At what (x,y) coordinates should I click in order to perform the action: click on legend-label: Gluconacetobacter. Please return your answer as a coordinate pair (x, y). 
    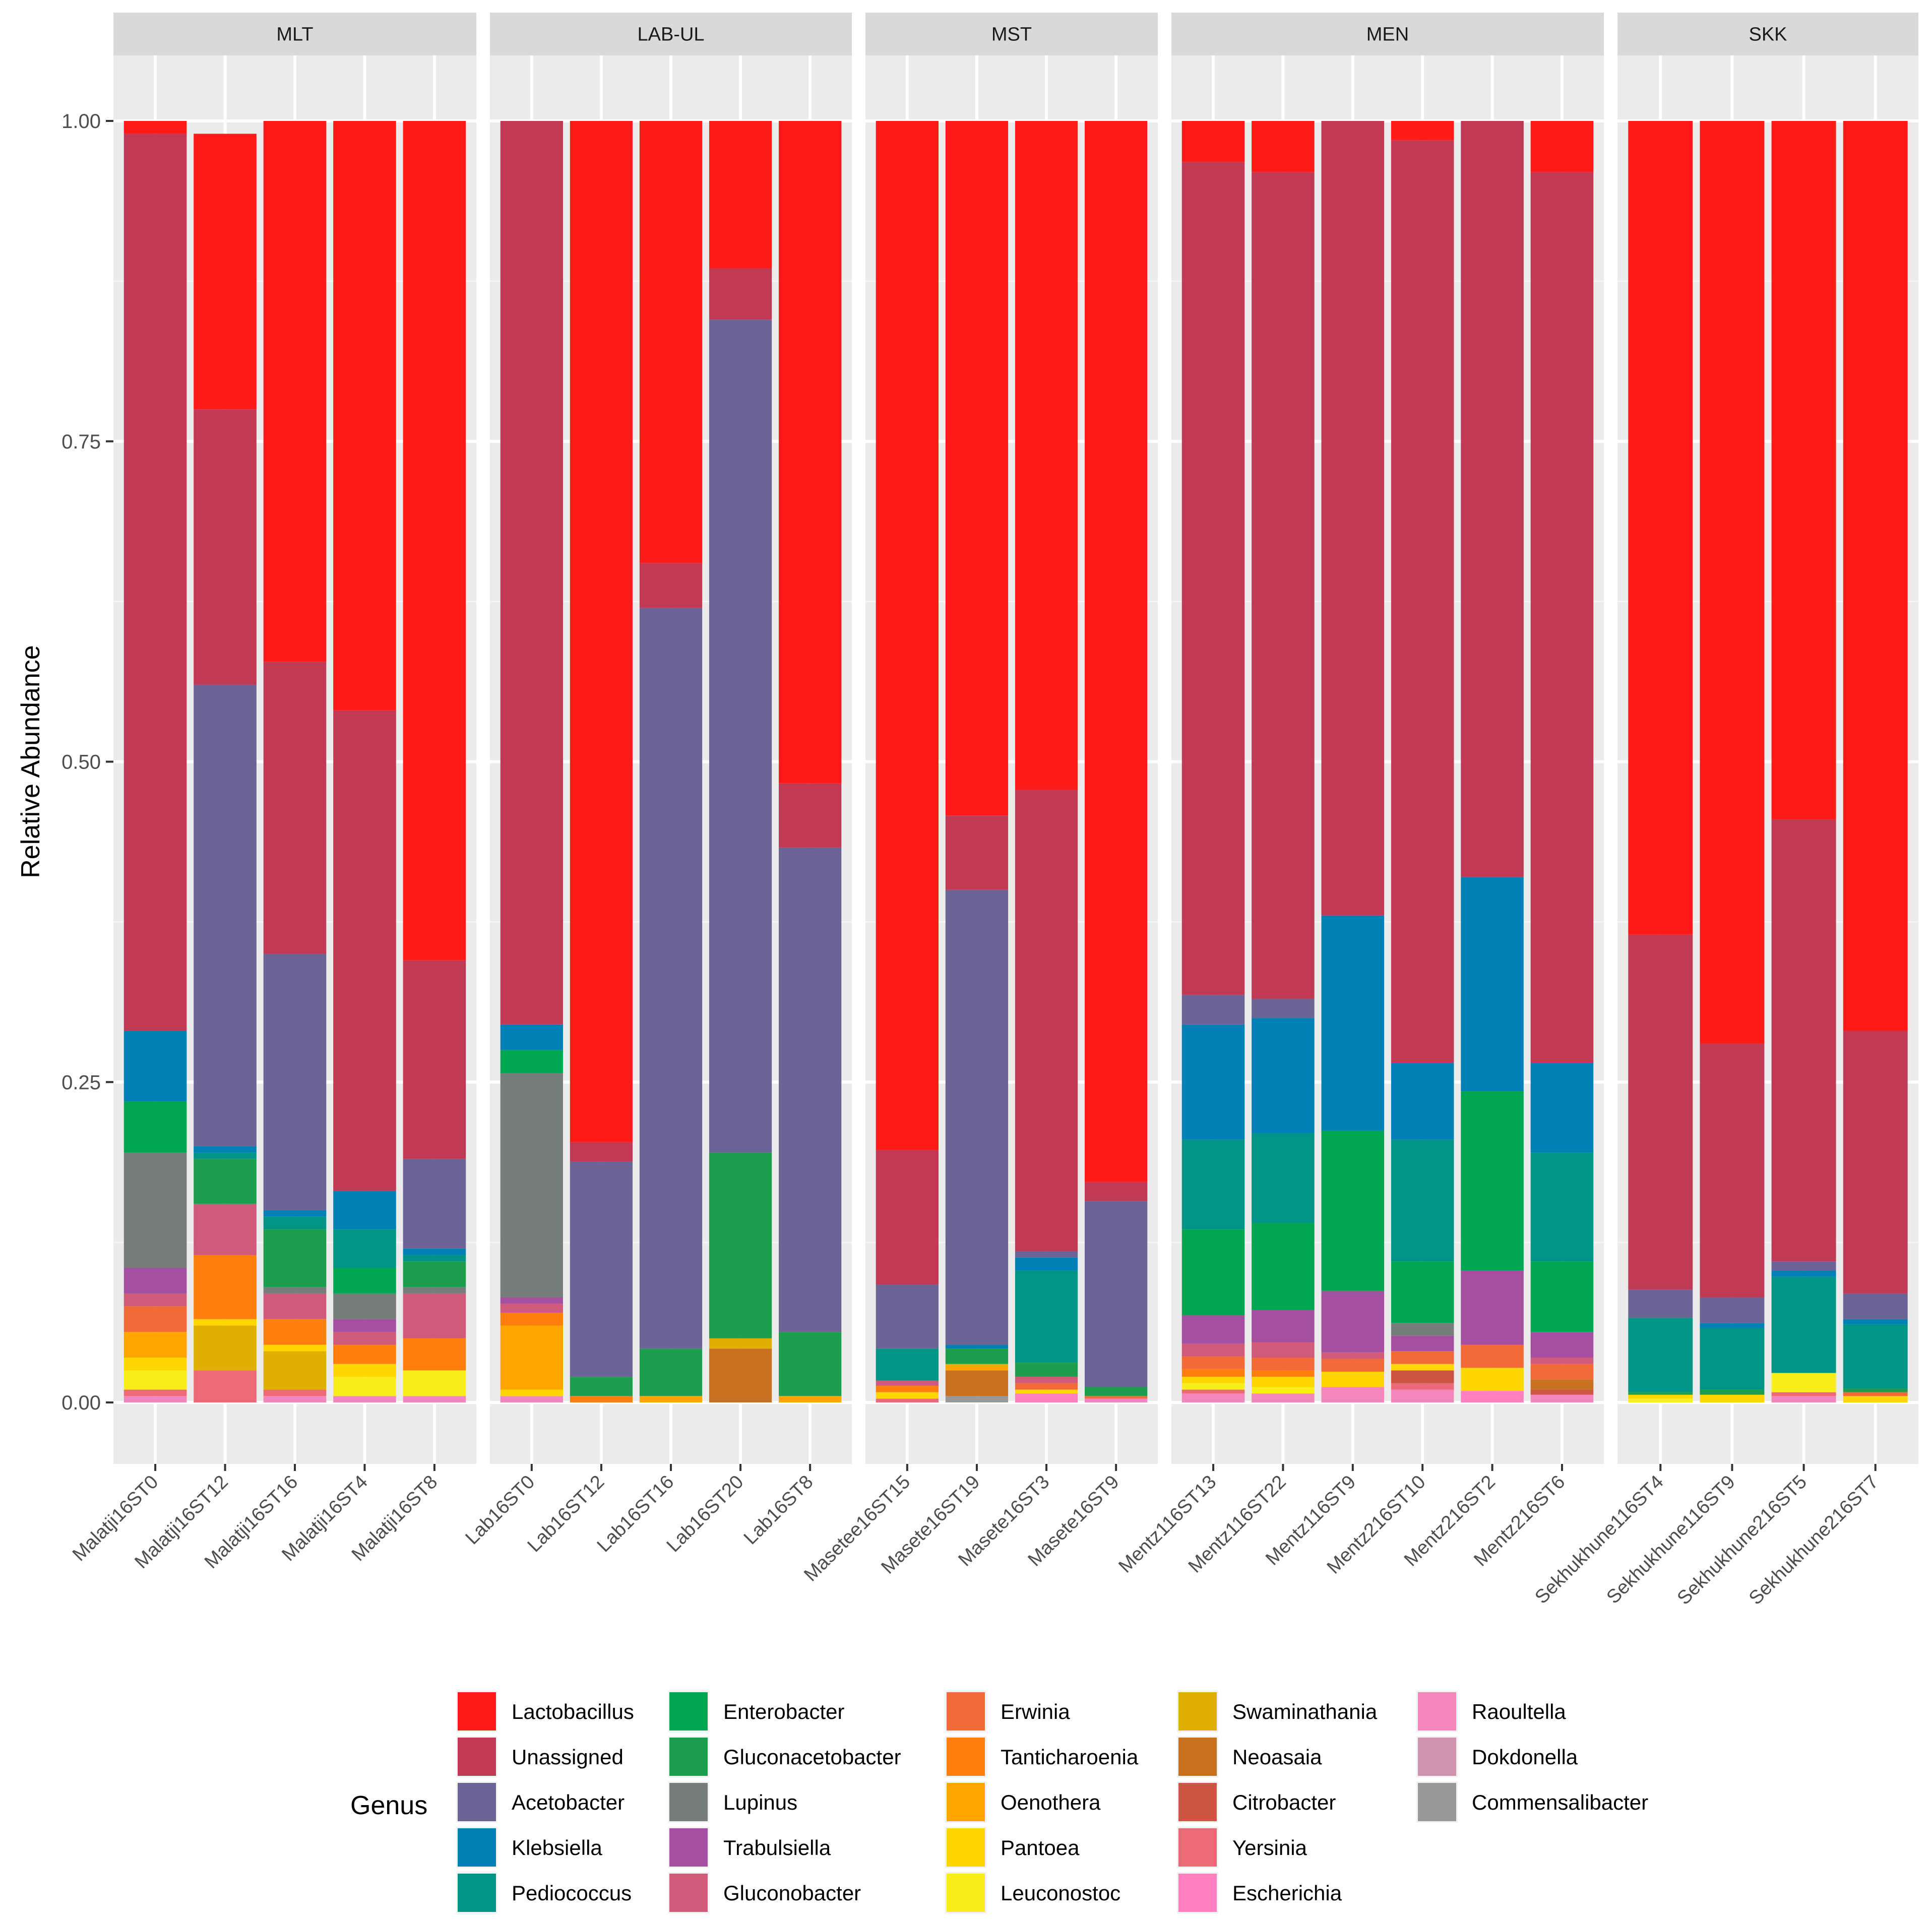
    Looking at the image, I should click on (812, 1757).